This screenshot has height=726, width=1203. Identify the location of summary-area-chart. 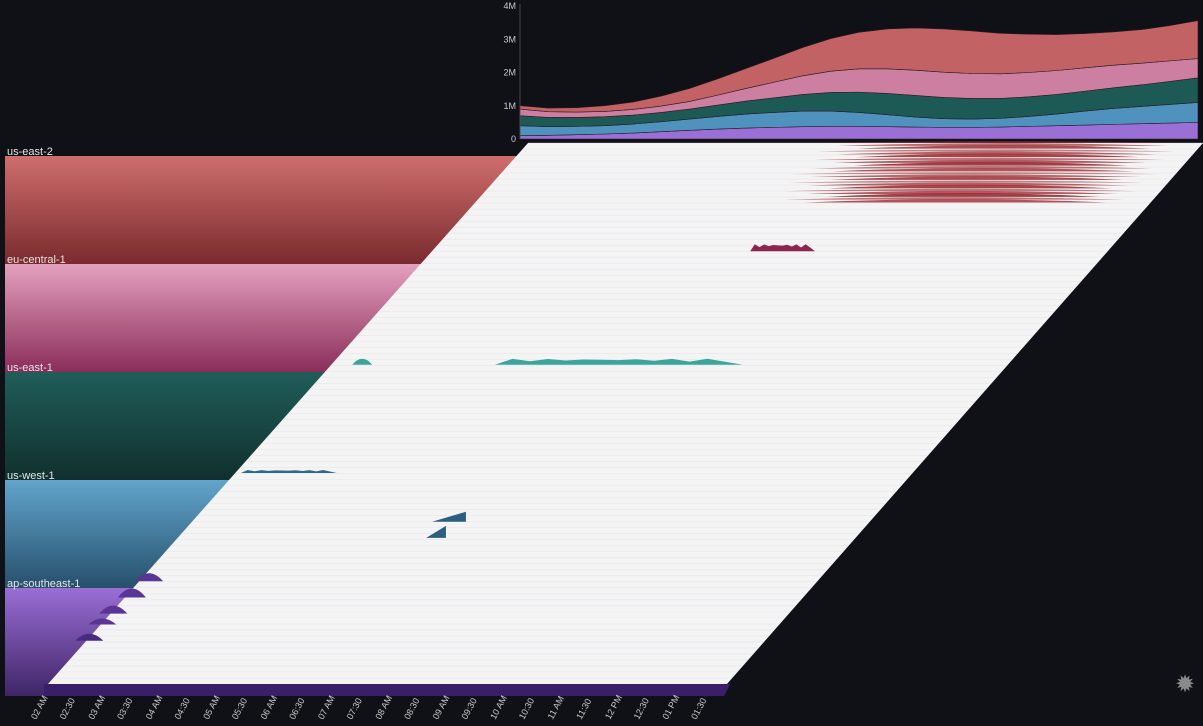
(859, 72).